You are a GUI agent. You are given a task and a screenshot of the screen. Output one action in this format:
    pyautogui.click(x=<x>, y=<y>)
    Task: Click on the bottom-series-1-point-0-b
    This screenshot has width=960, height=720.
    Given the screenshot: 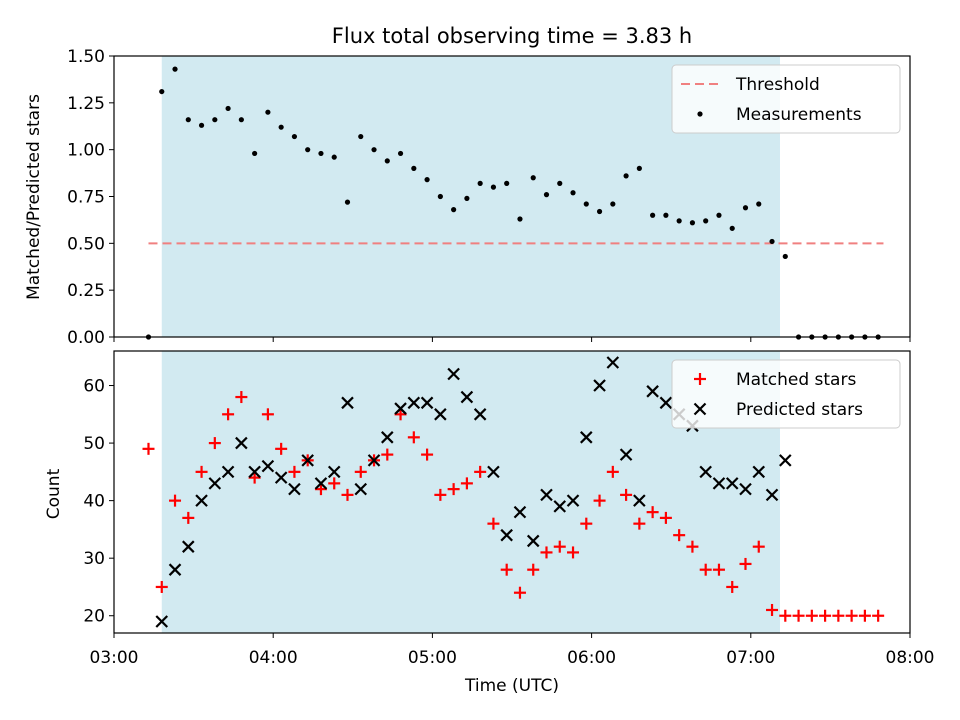 What is the action you would take?
    pyautogui.click(x=162, y=621)
    